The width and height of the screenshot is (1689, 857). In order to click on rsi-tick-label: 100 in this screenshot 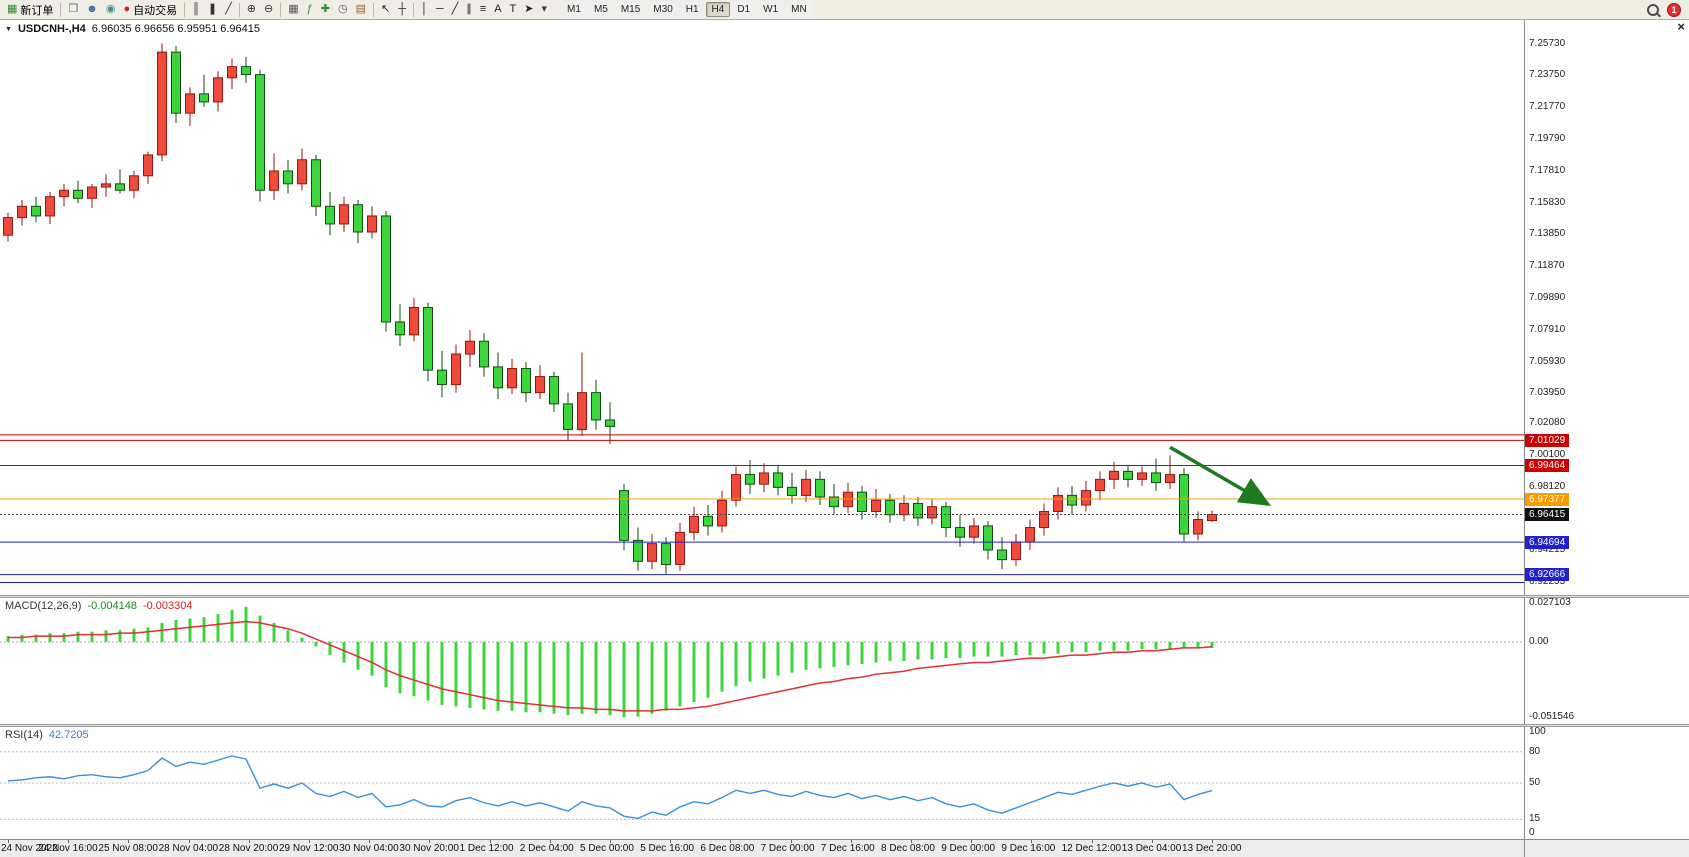, I will do `click(1537, 732)`.